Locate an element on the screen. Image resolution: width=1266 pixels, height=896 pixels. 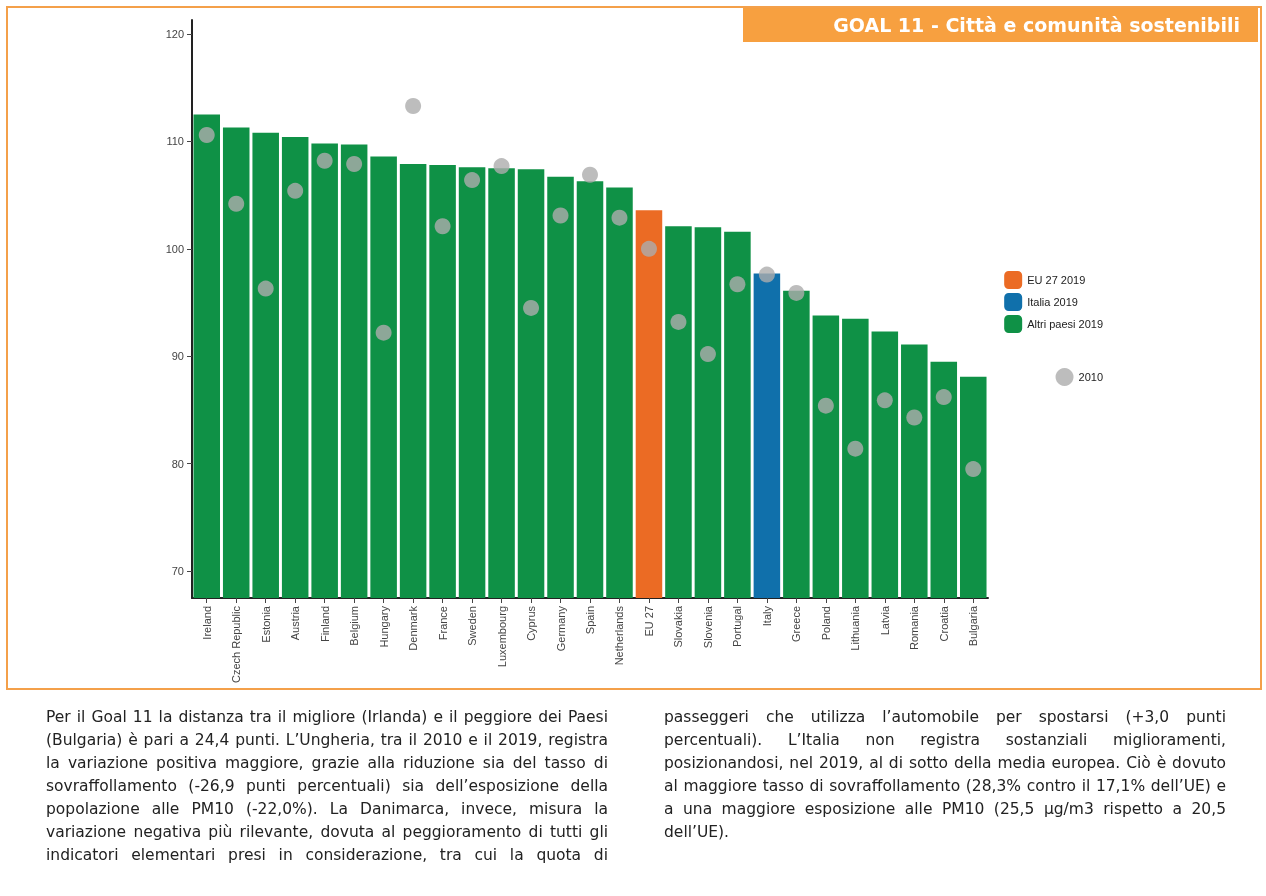
y-tick-label: 80 is located at coordinates (177, 463).